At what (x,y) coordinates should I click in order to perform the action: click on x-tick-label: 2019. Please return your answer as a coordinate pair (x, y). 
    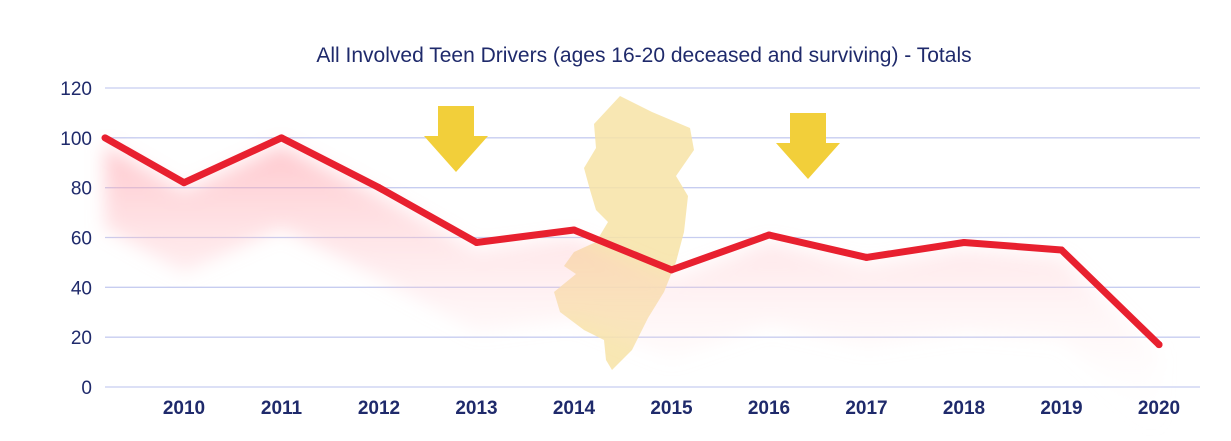
    Looking at the image, I should click on (1061, 408).